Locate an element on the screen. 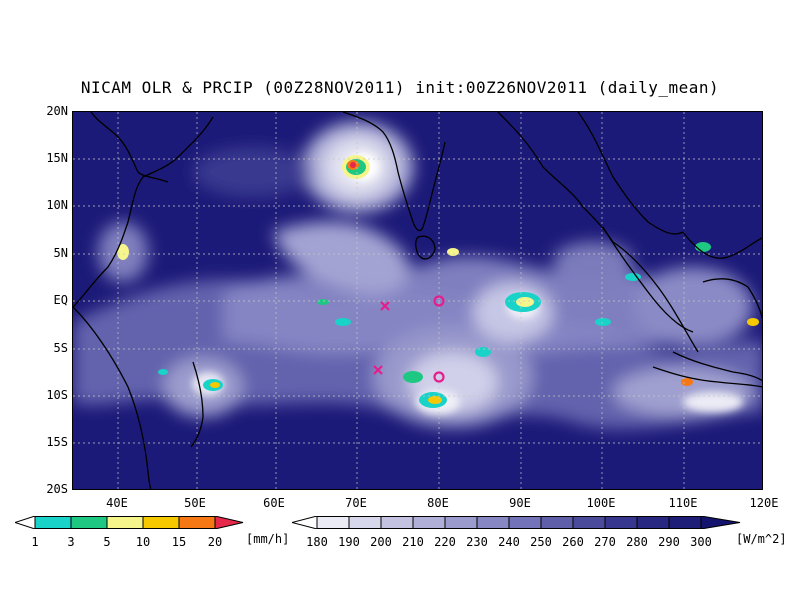 The image size is (800, 600). x-tick-label: 50E is located at coordinates (195, 503).